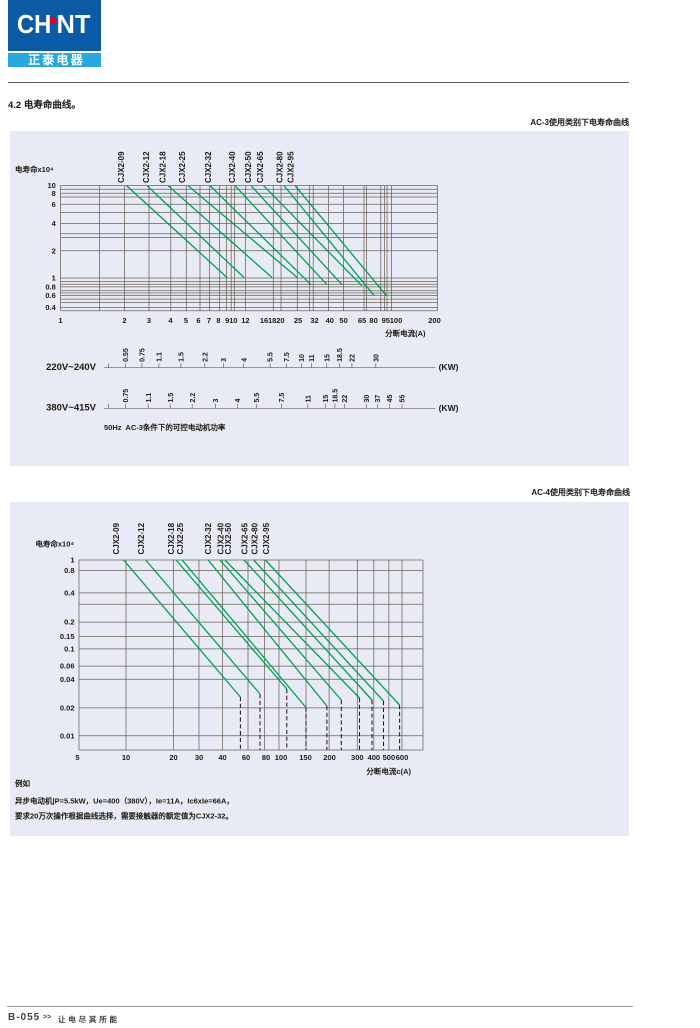 The image size is (700, 1028). I want to click on svg-text: 0.2, so click(69, 622).